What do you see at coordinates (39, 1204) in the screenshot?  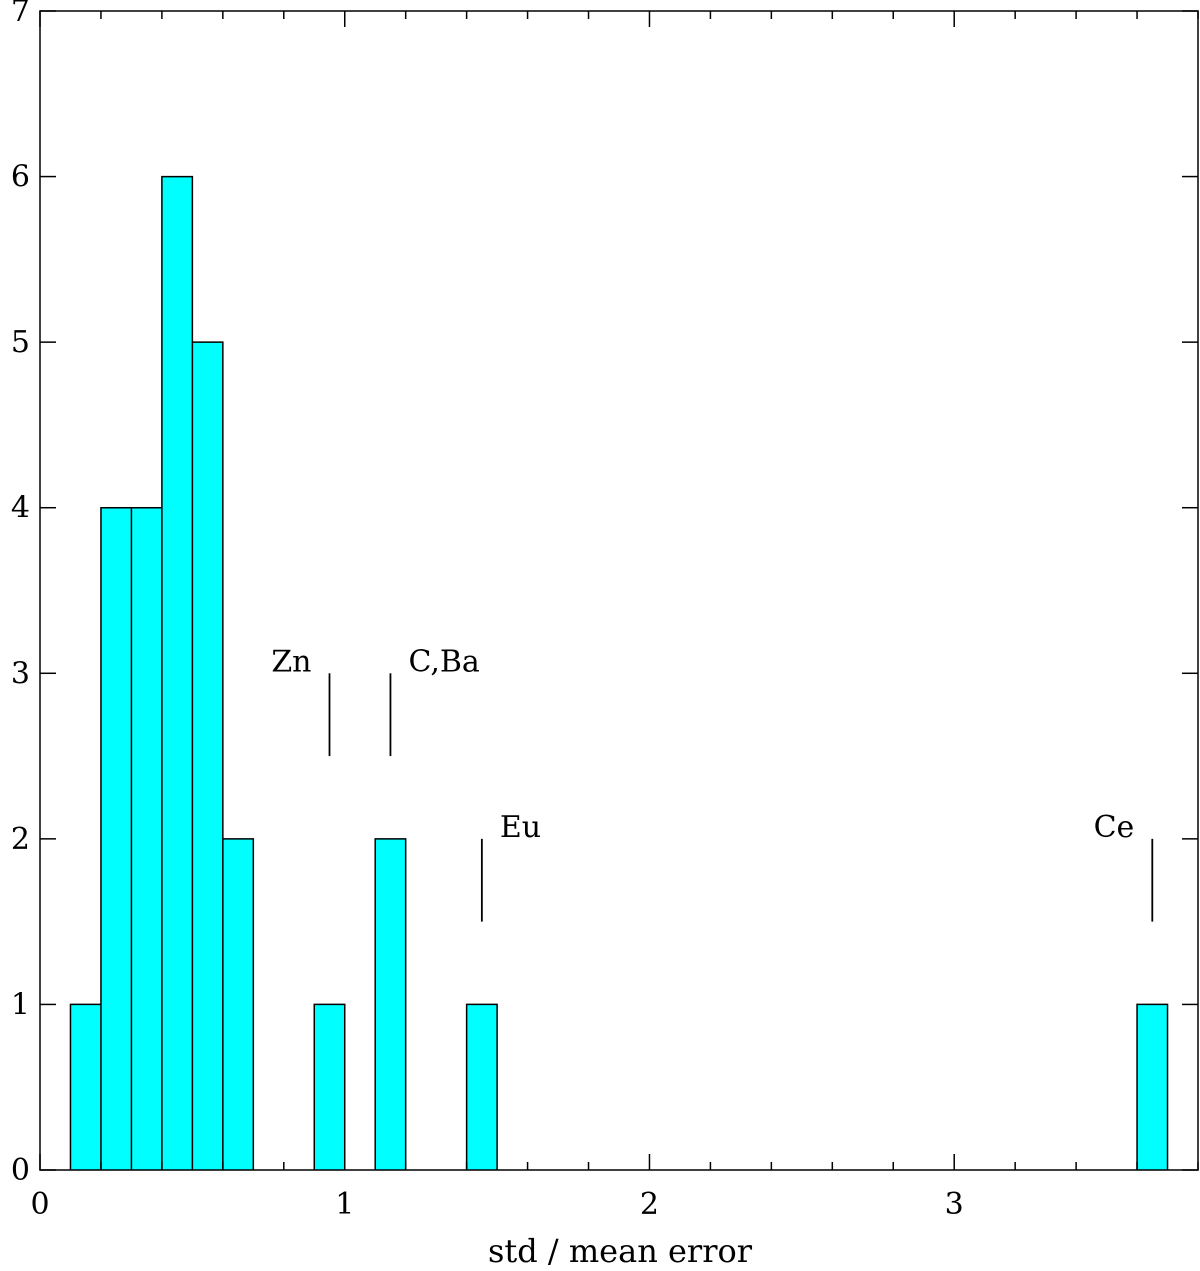 I see `x-tick-label: 0` at bounding box center [39, 1204].